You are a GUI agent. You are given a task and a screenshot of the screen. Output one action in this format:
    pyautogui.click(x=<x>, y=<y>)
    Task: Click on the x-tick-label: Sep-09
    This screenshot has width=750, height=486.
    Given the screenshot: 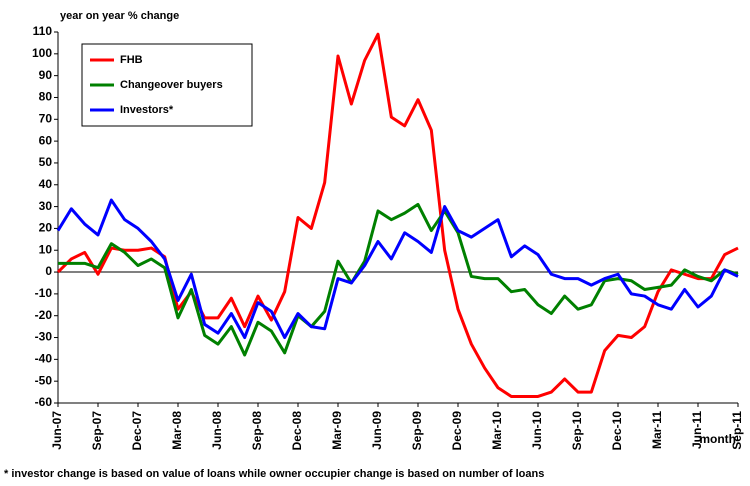 What is the action you would take?
    pyautogui.click(x=417, y=431)
    